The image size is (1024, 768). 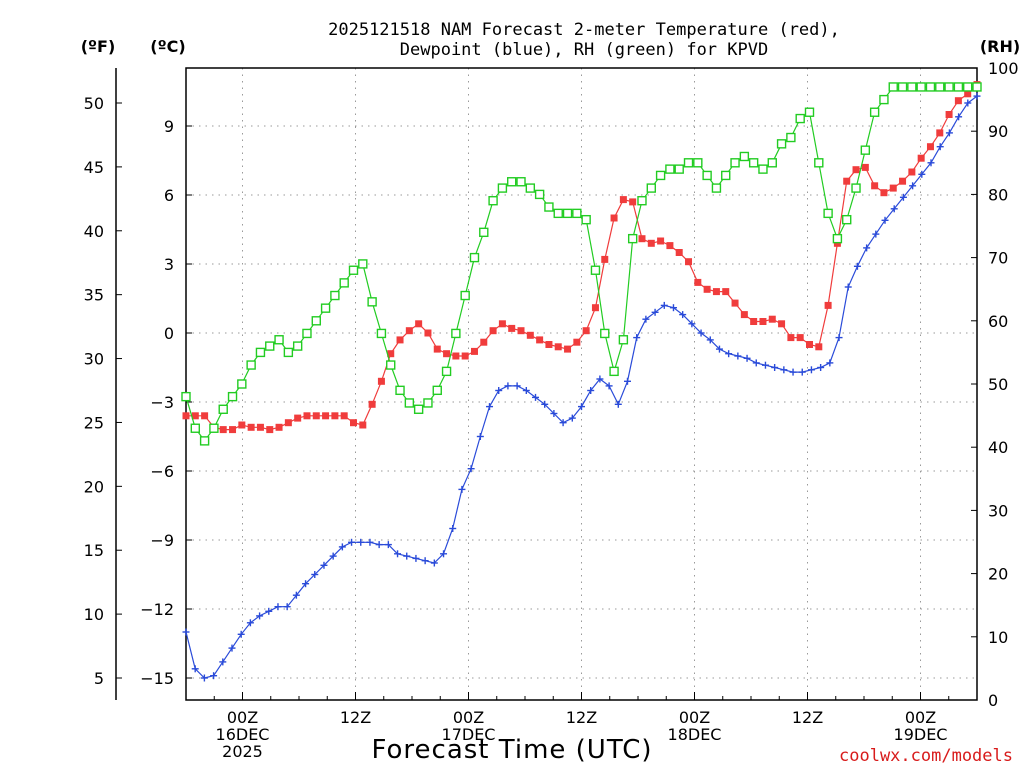 I want to click on x-tick-label: 2025, so click(x=242, y=751).